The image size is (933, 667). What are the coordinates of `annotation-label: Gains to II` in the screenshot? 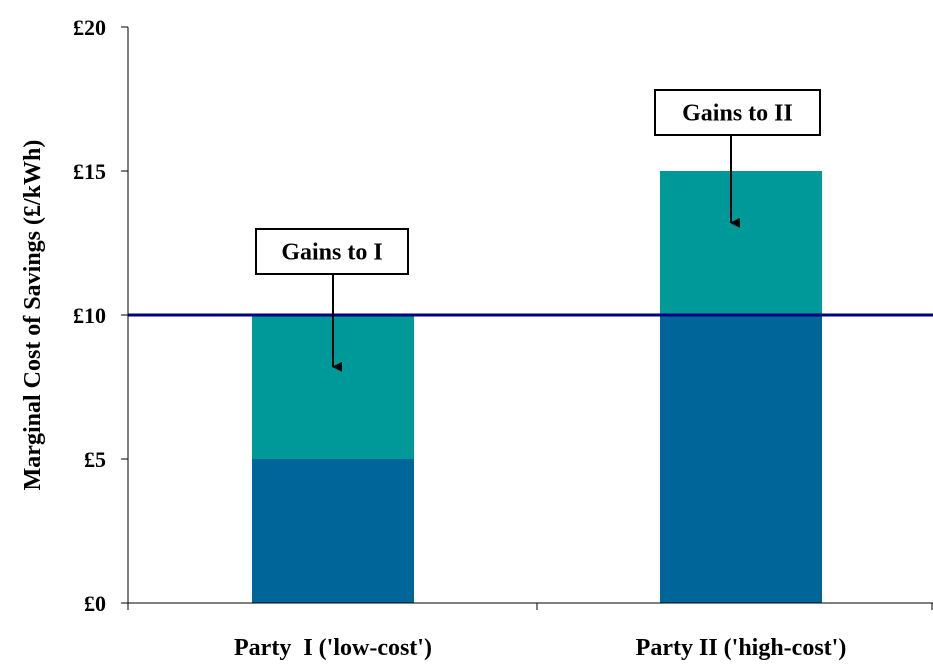 It's located at (737, 114).